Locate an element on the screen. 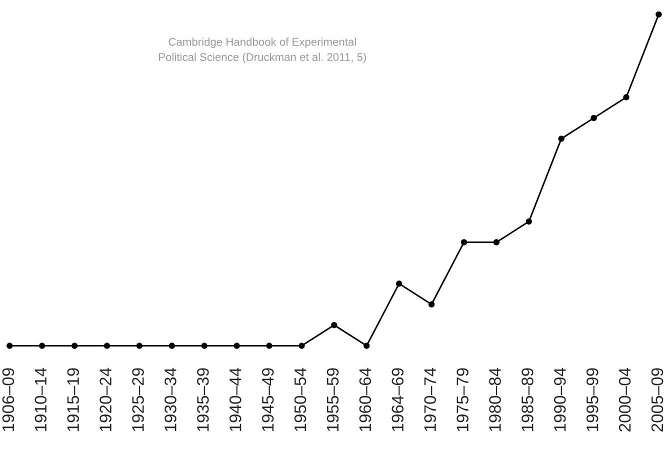  x-tick-label: 1970–74 is located at coordinates (430, 400).